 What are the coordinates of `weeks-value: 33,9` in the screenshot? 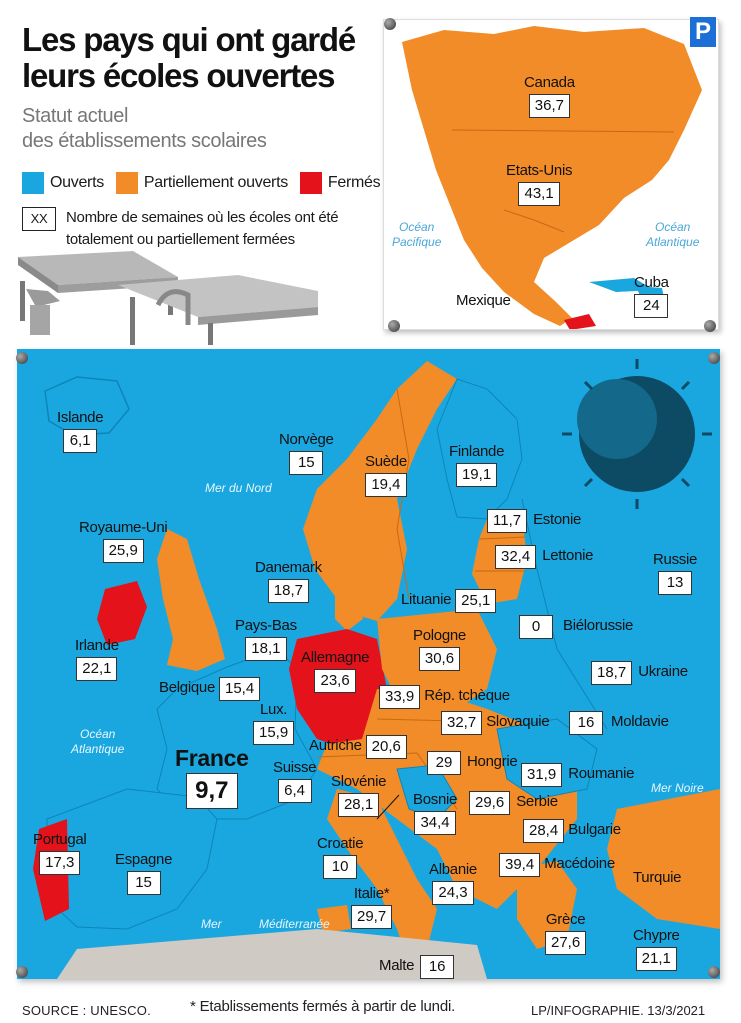 It's located at (400, 697).